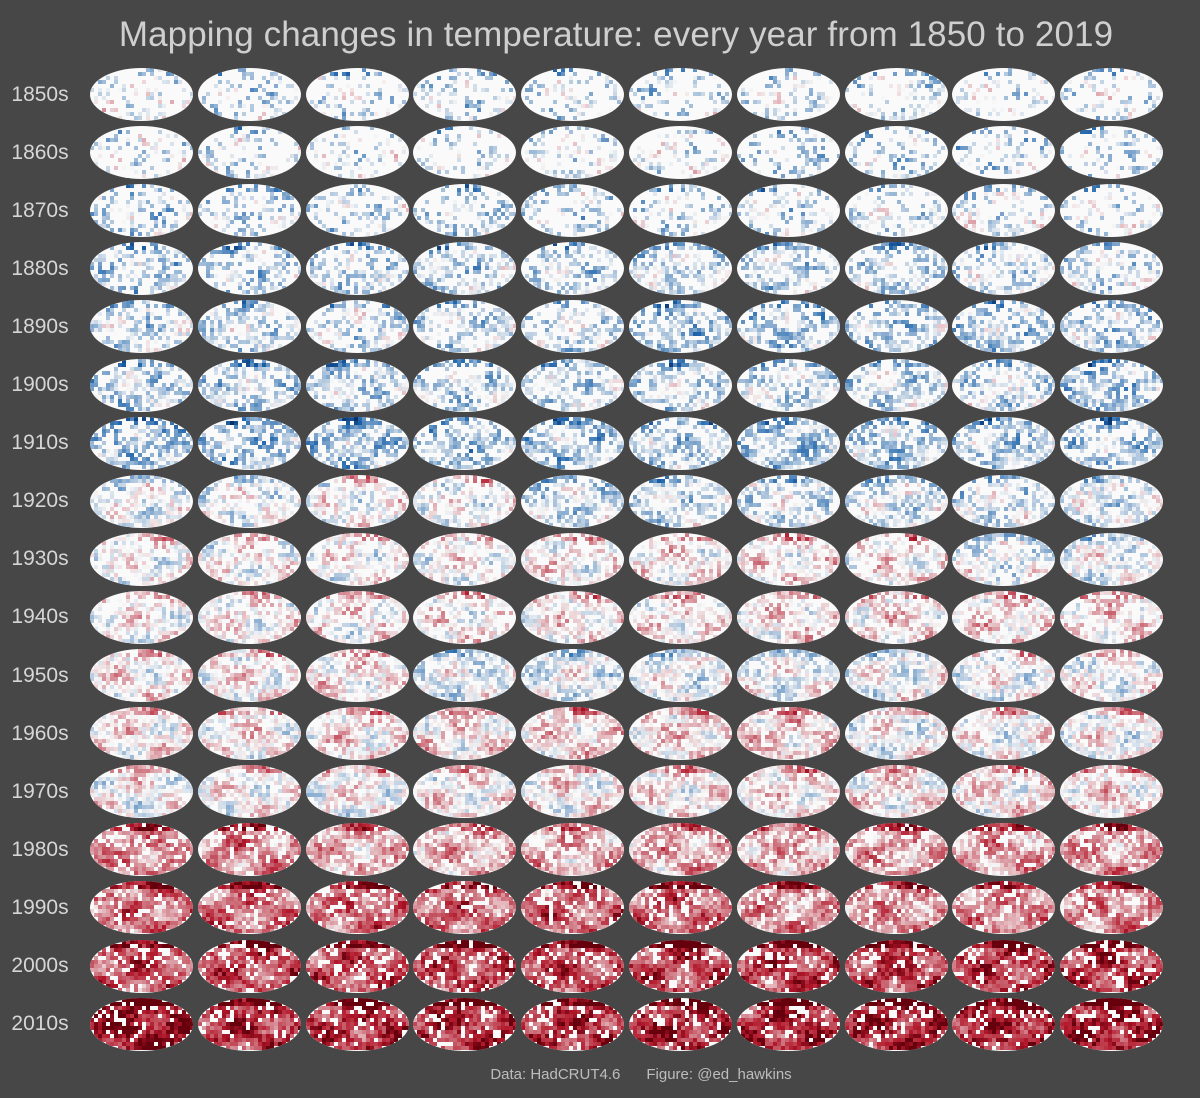 This screenshot has width=1200, height=1098. Describe the element at coordinates (141, 908) in the screenshot. I see `anomaly-map-1990` at that location.